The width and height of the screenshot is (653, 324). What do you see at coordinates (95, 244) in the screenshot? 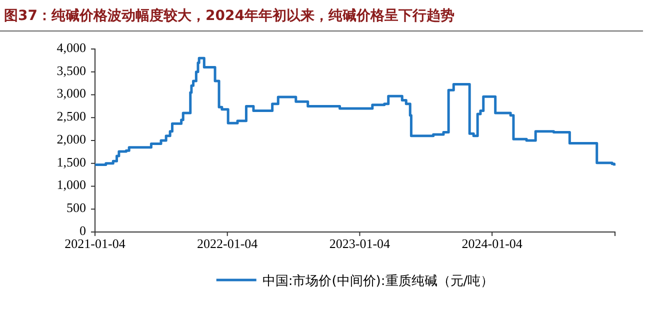
I see `x-tick-label: 2021-01-04` at bounding box center [95, 244].